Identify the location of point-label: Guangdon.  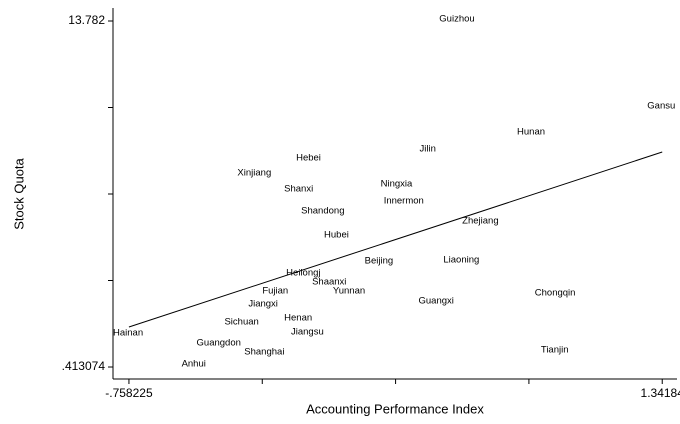
(219, 343).